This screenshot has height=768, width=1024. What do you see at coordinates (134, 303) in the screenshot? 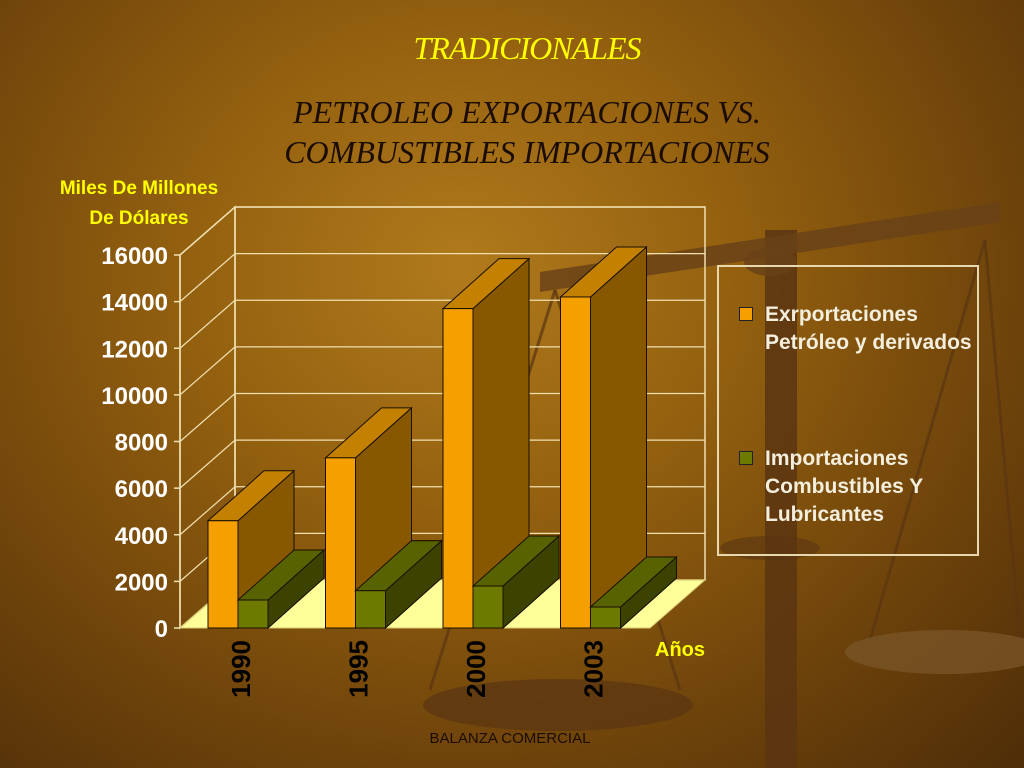
I see `y-tick-label: 14000` at bounding box center [134, 303].